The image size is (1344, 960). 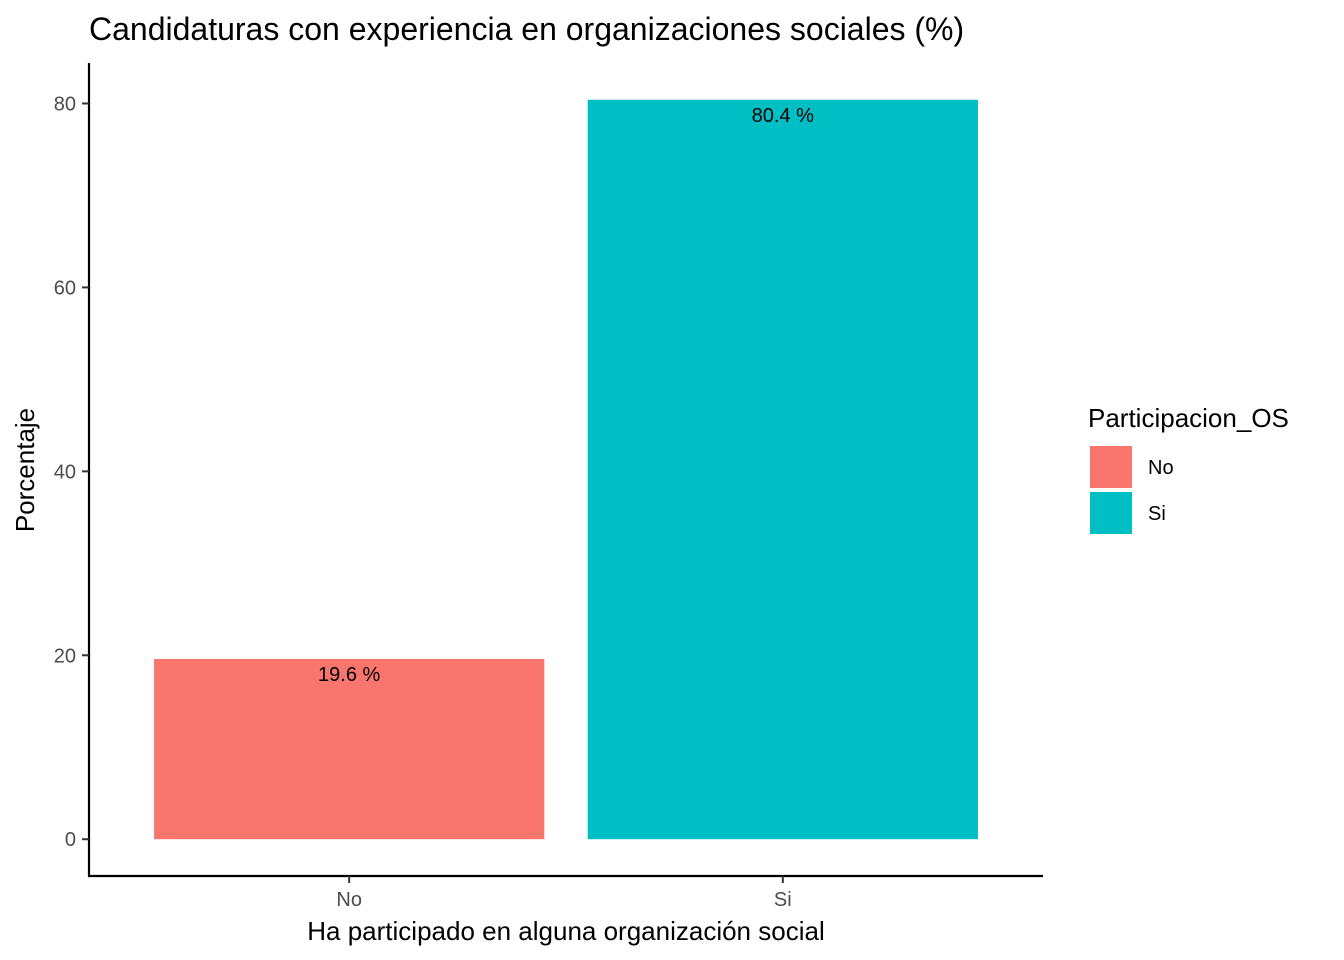 I want to click on legend-label-si: Si, so click(x=1157, y=514).